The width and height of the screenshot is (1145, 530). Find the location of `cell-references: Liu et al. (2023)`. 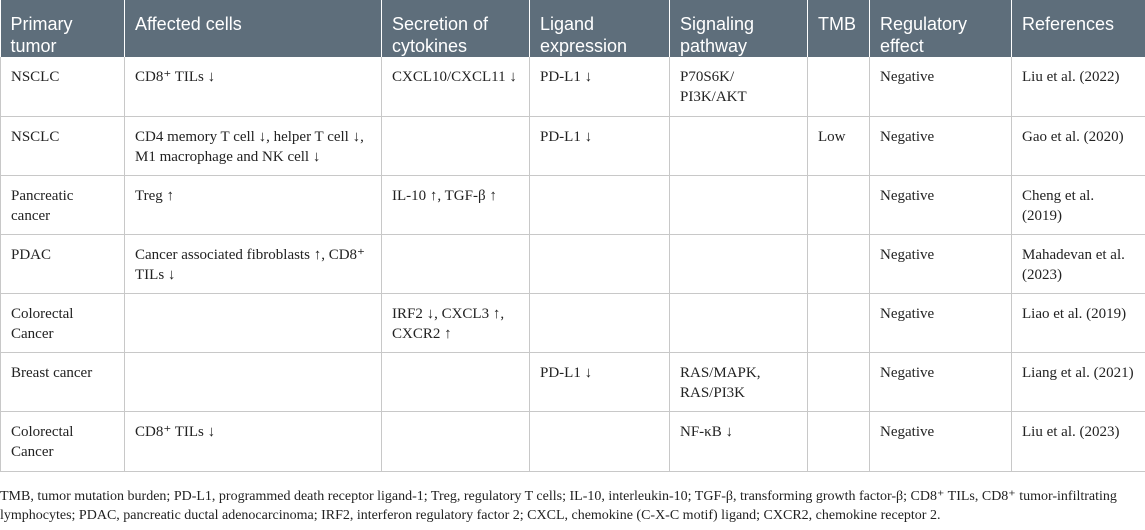

cell-references: Liu et al. (2023) is located at coordinates (1078, 441).